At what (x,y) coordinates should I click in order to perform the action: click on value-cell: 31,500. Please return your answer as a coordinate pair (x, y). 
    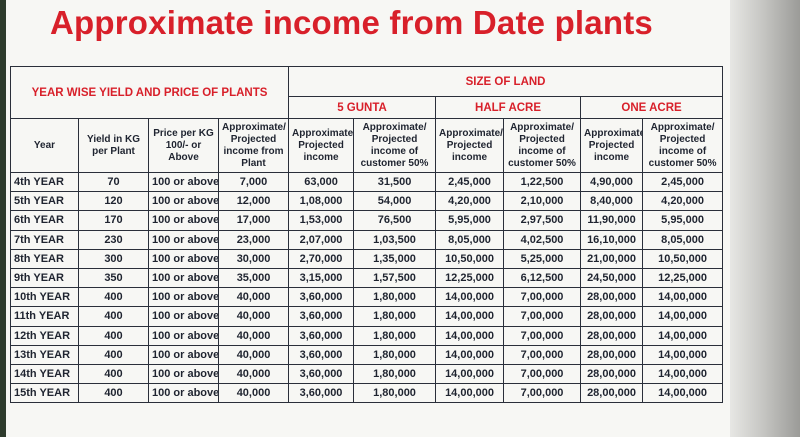
    Looking at the image, I should click on (395, 182).